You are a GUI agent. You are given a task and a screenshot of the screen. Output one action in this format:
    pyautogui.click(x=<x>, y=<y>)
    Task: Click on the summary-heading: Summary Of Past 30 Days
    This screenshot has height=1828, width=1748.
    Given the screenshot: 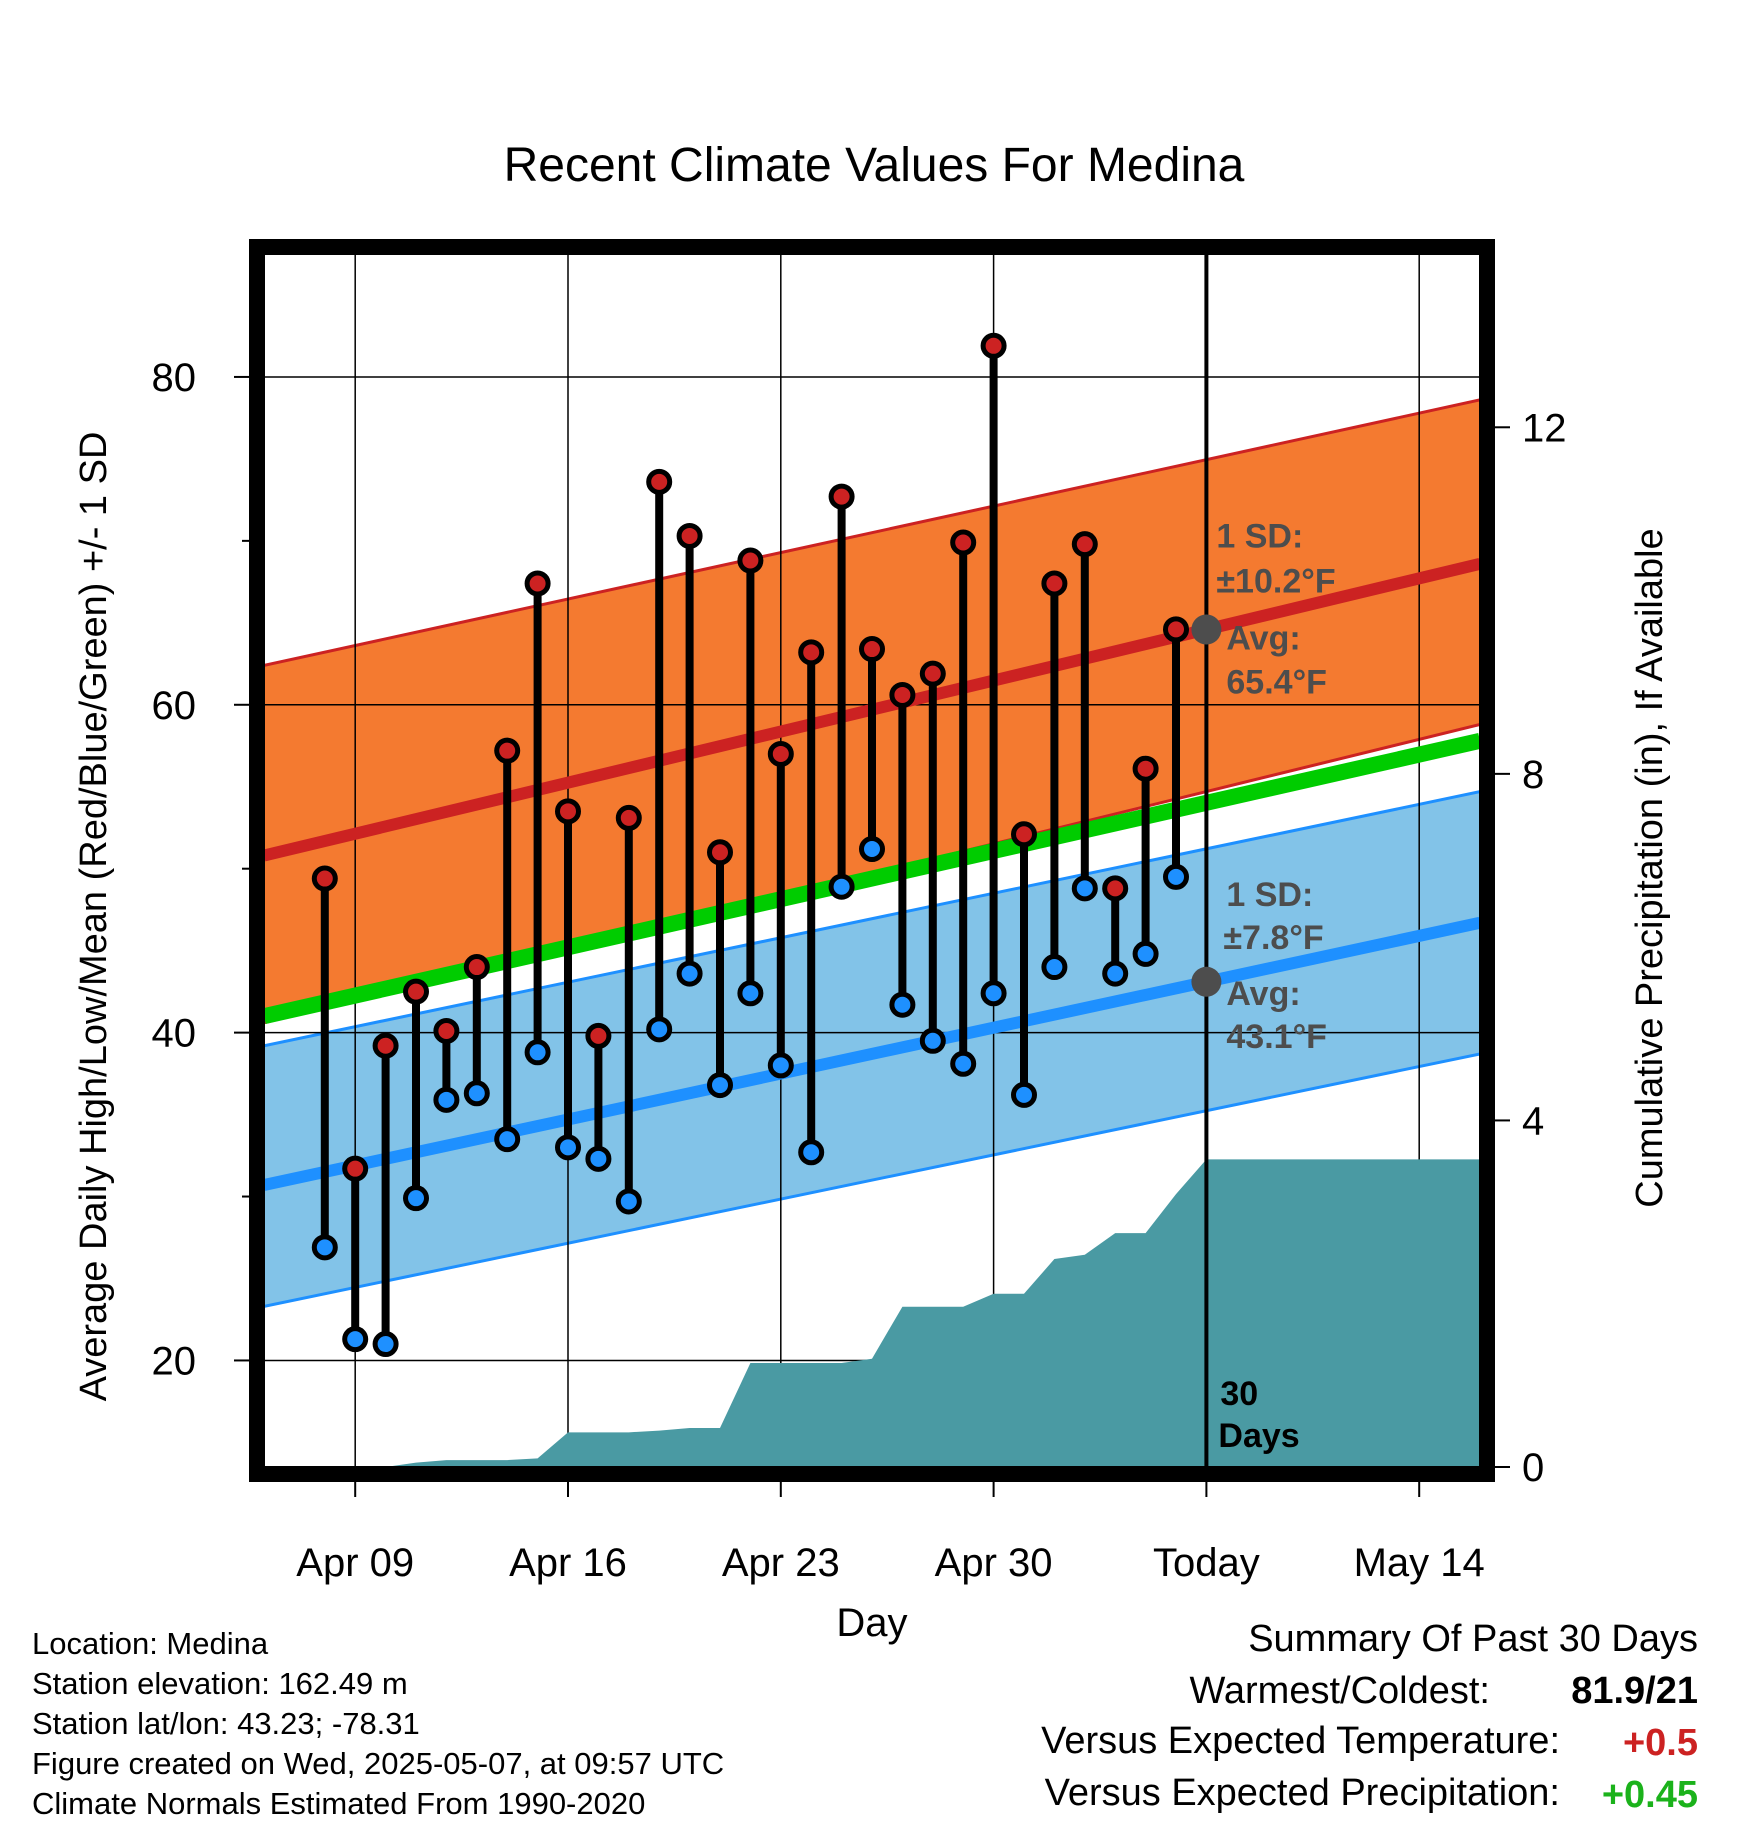 What is the action you would take?
    pyautogui.click(x=1473, y=1639)
    